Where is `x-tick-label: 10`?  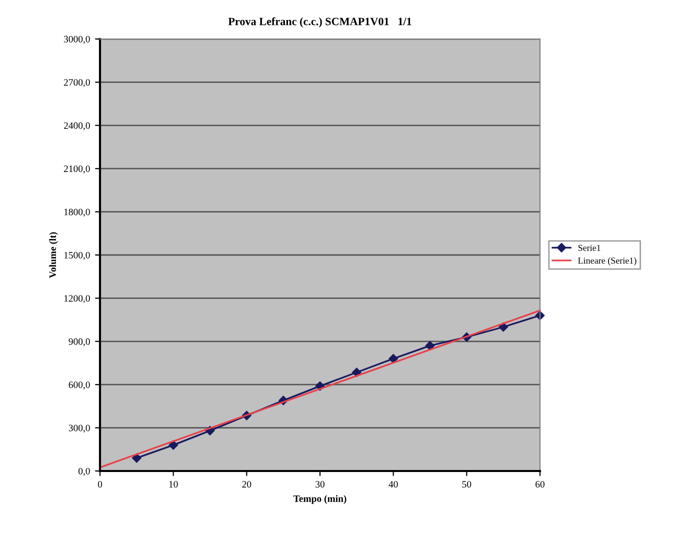
x-tick-label: 10 is located at coordinates (173, 484).